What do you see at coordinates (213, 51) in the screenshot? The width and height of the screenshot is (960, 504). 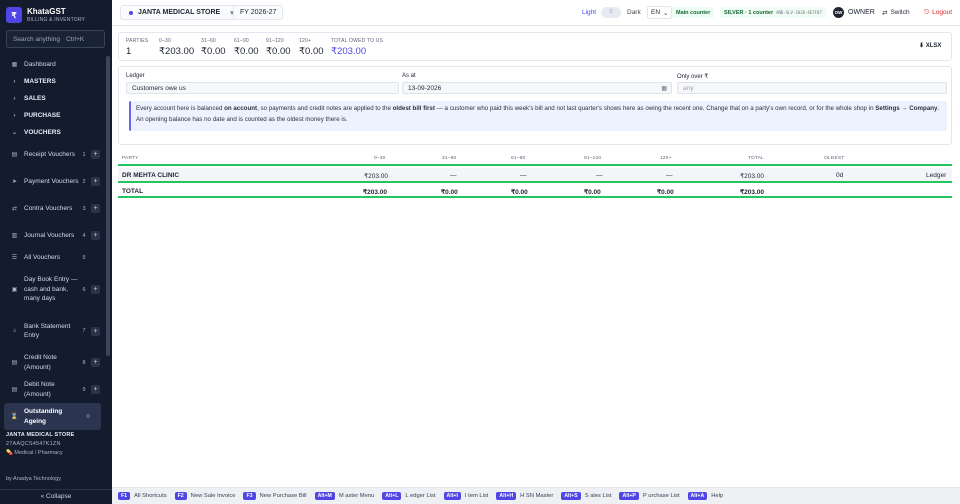 I see `summary-value: ₹0.00` at bounding box center [213, 51].